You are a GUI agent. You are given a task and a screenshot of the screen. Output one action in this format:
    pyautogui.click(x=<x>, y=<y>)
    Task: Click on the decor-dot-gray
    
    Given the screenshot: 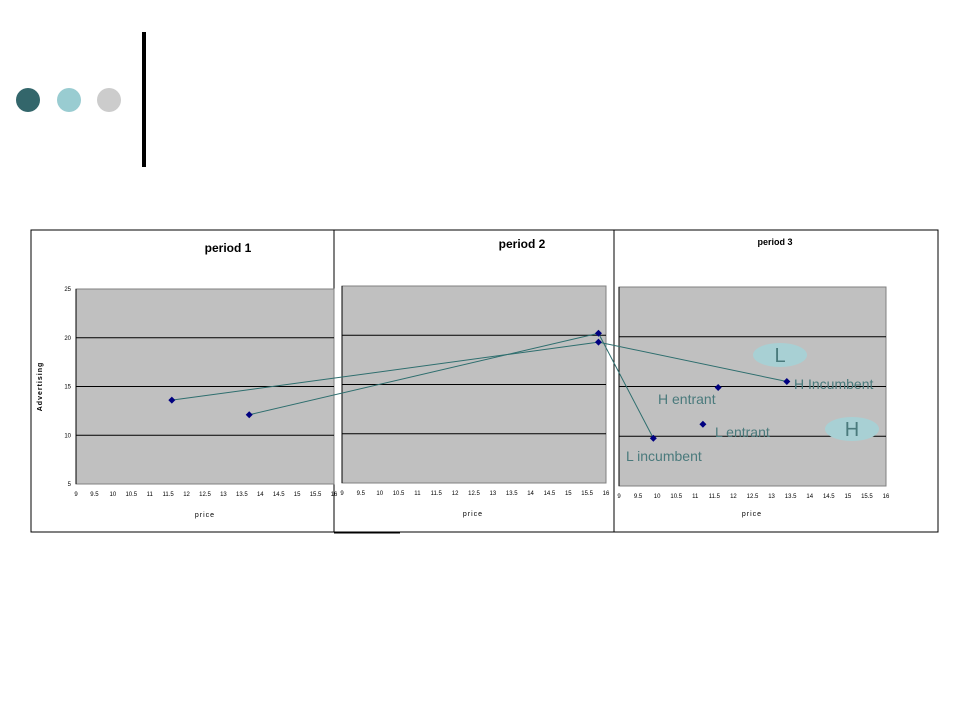 What is the action you would take?
    pyautogui.click(x=109, y=100)
    